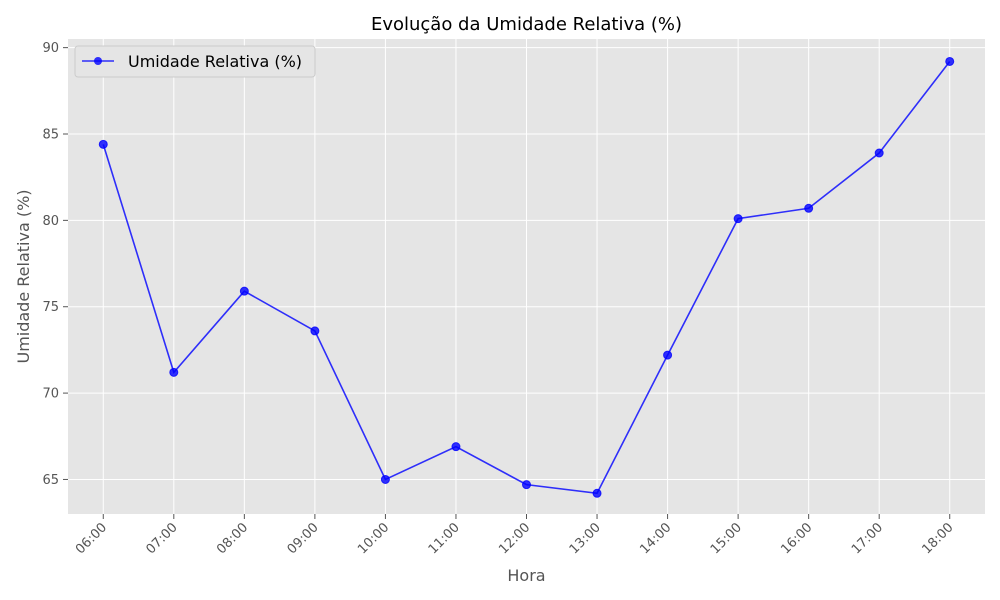 The image size is (1000, 600). I want to click on data-point-11:00, so click(456, 447).